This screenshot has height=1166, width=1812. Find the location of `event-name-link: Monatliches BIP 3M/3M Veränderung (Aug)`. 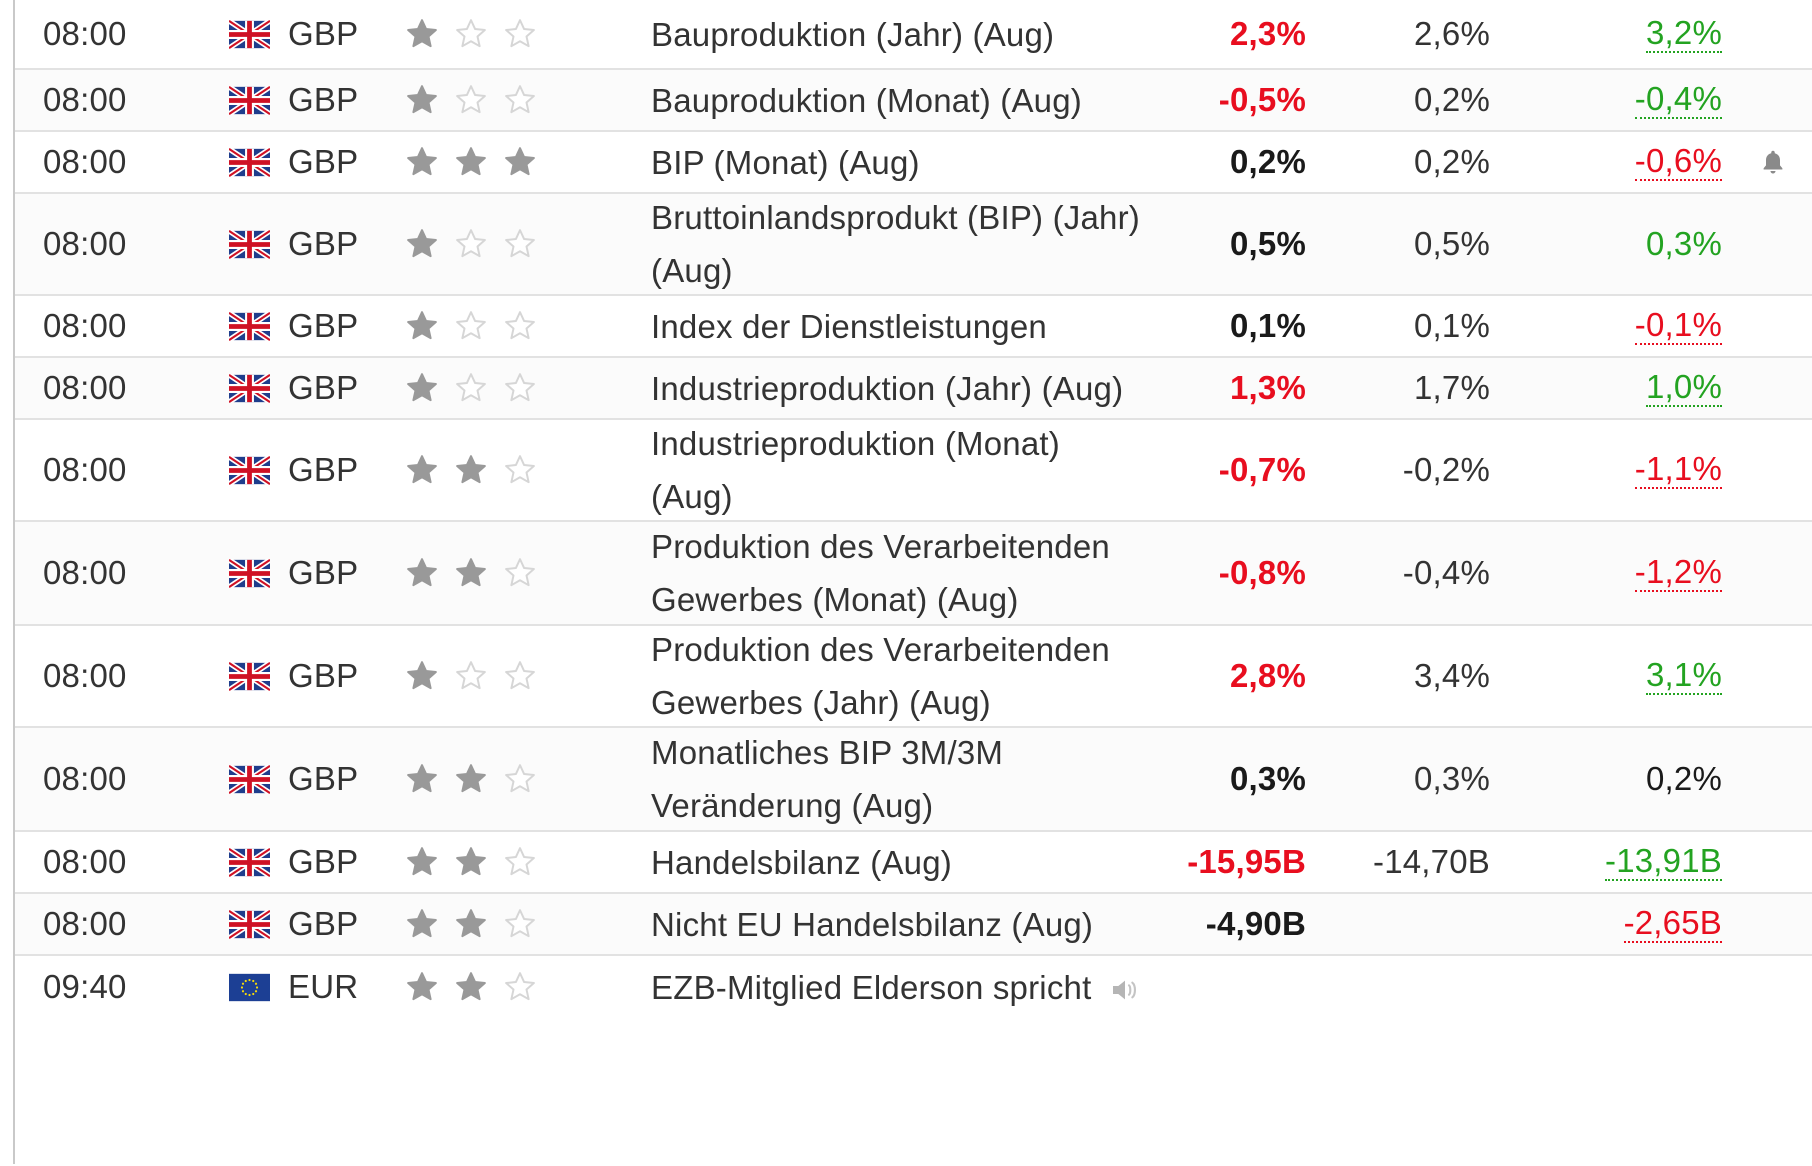

event-name-link: Monatliches BIP 3M/3M Veränderung (Aug) is located at coordinates (911, 779).